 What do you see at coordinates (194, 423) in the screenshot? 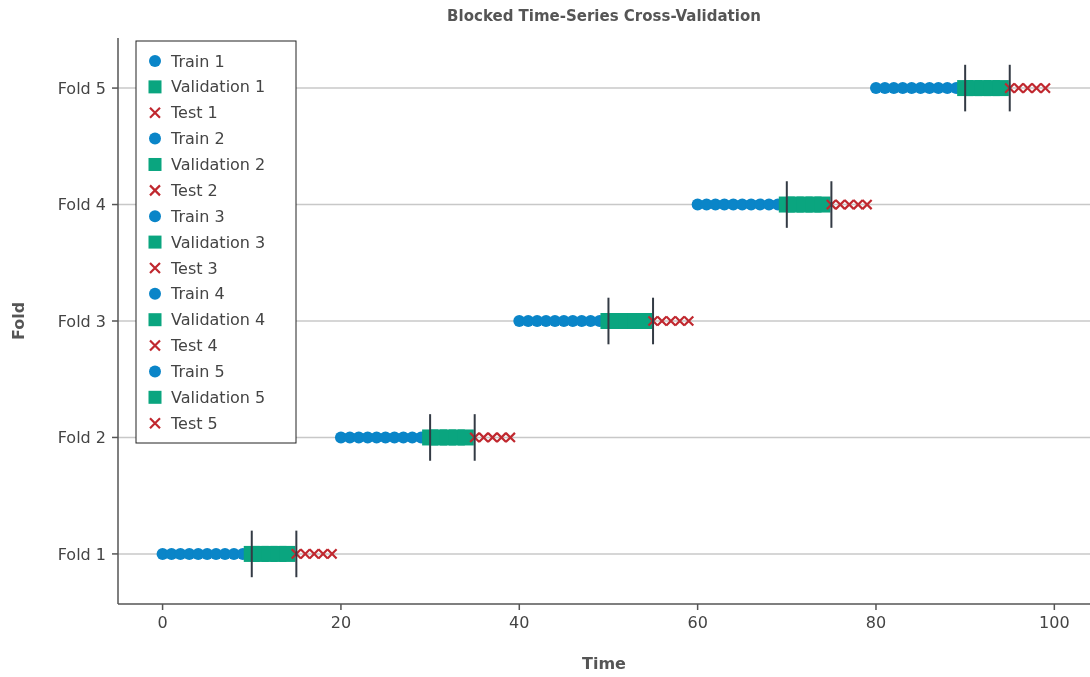
I see `legend-label: Test 5` at bounding box center [194, 423].